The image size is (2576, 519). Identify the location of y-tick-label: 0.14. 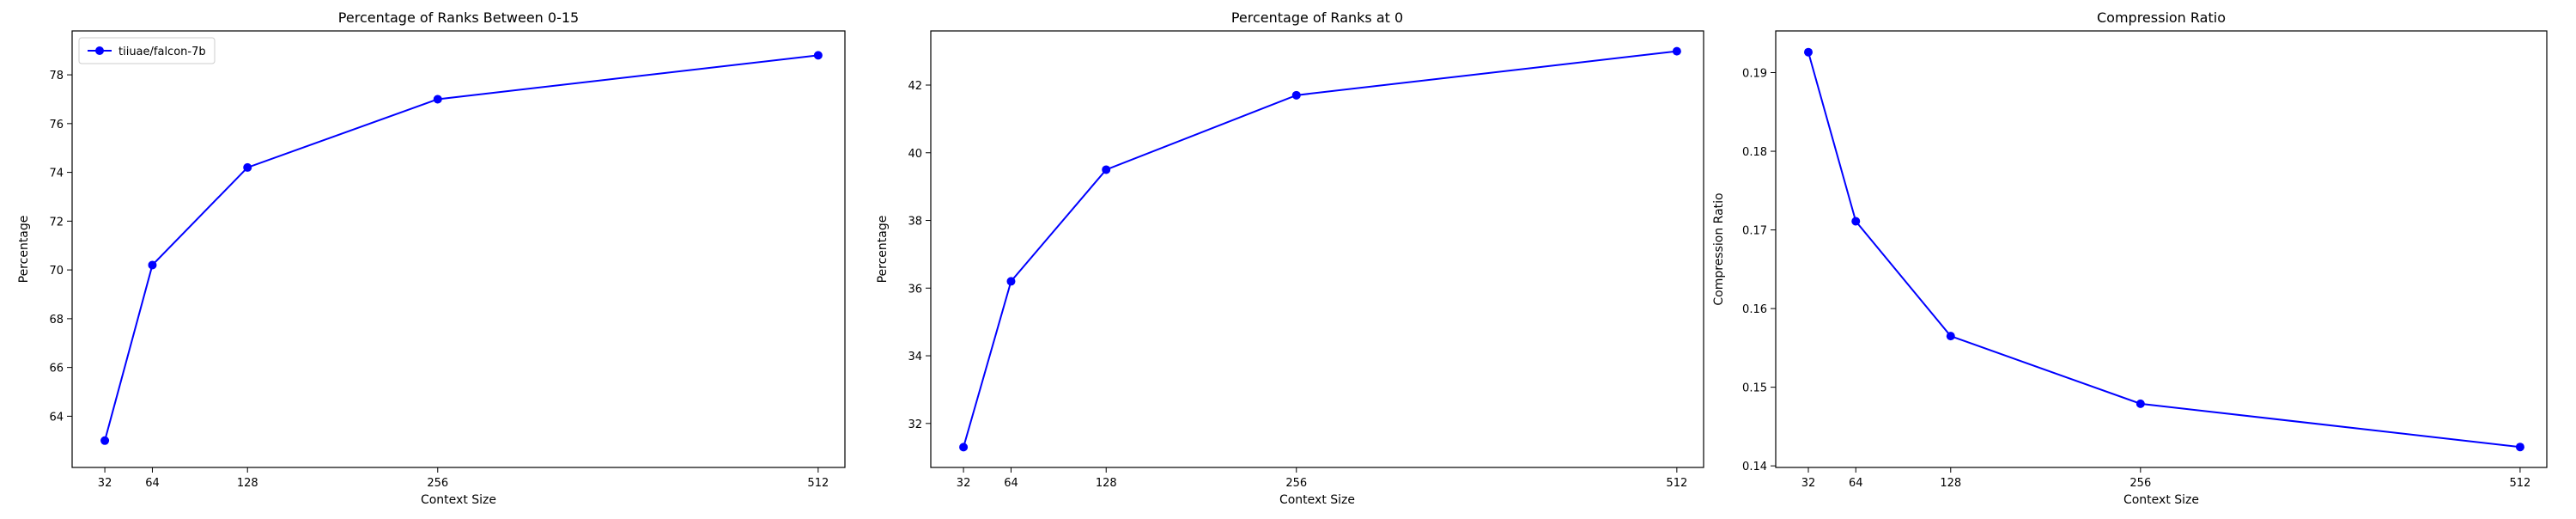
(1755, 467).